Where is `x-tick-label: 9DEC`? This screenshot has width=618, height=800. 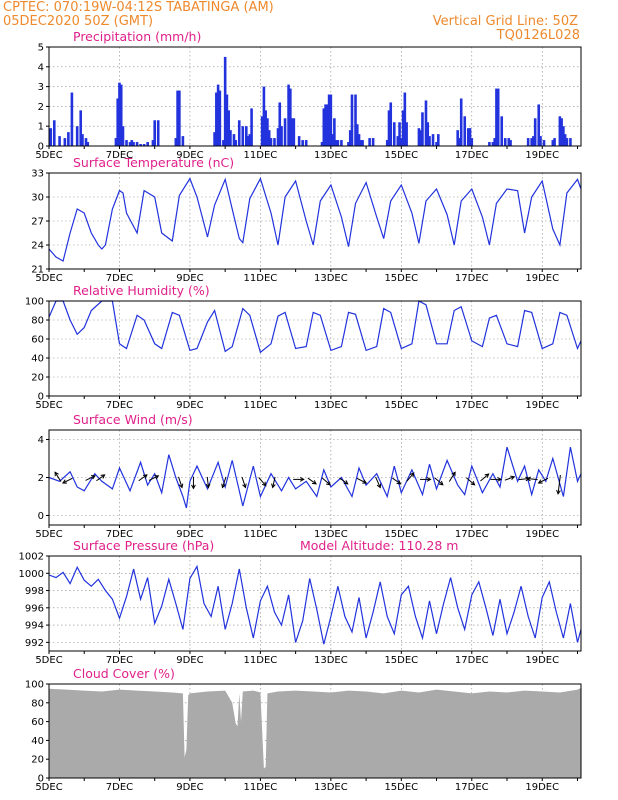 x-tick-label: 9DEC is located at coordinates (189, 405).